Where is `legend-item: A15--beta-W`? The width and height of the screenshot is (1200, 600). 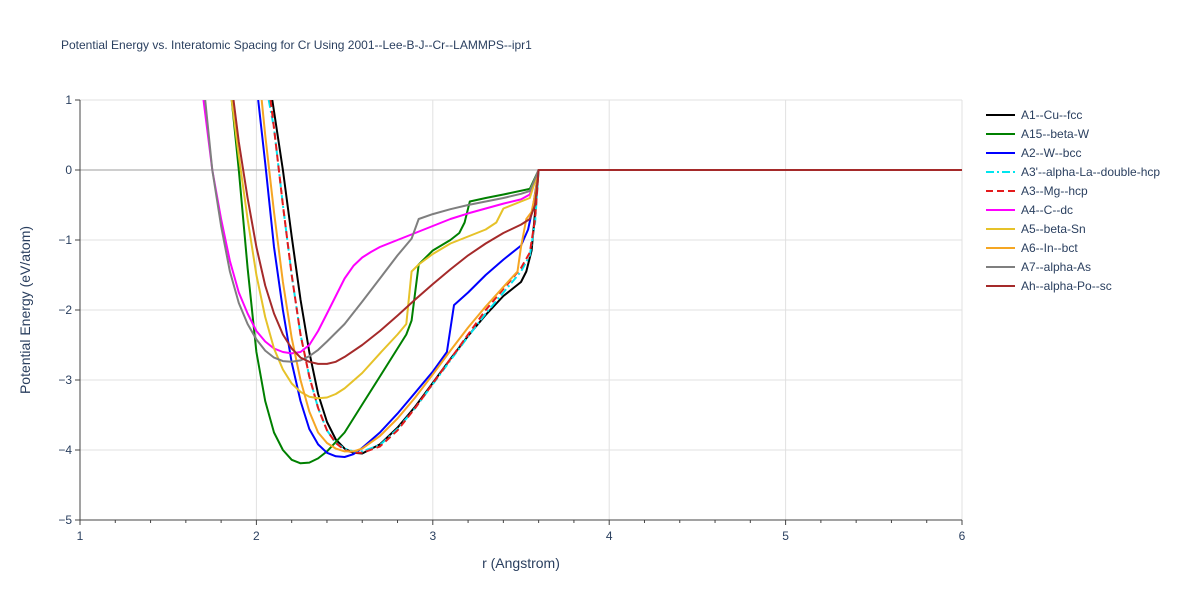
legend-item: A15--beta-W is located at coordinates (1038, 134).